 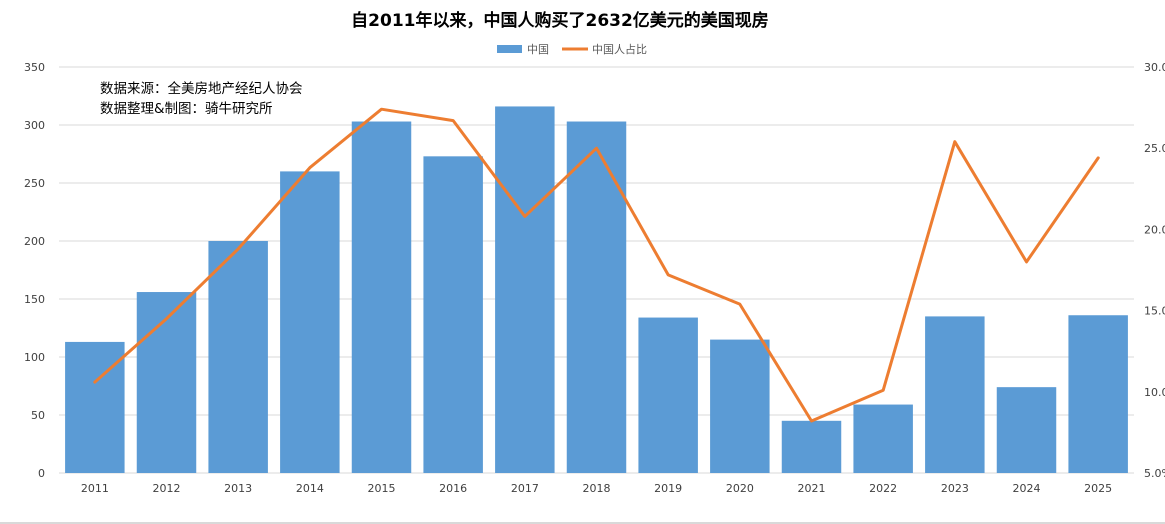 I want to click on y-left-tick-label: 150, so click(x=34, y=299).